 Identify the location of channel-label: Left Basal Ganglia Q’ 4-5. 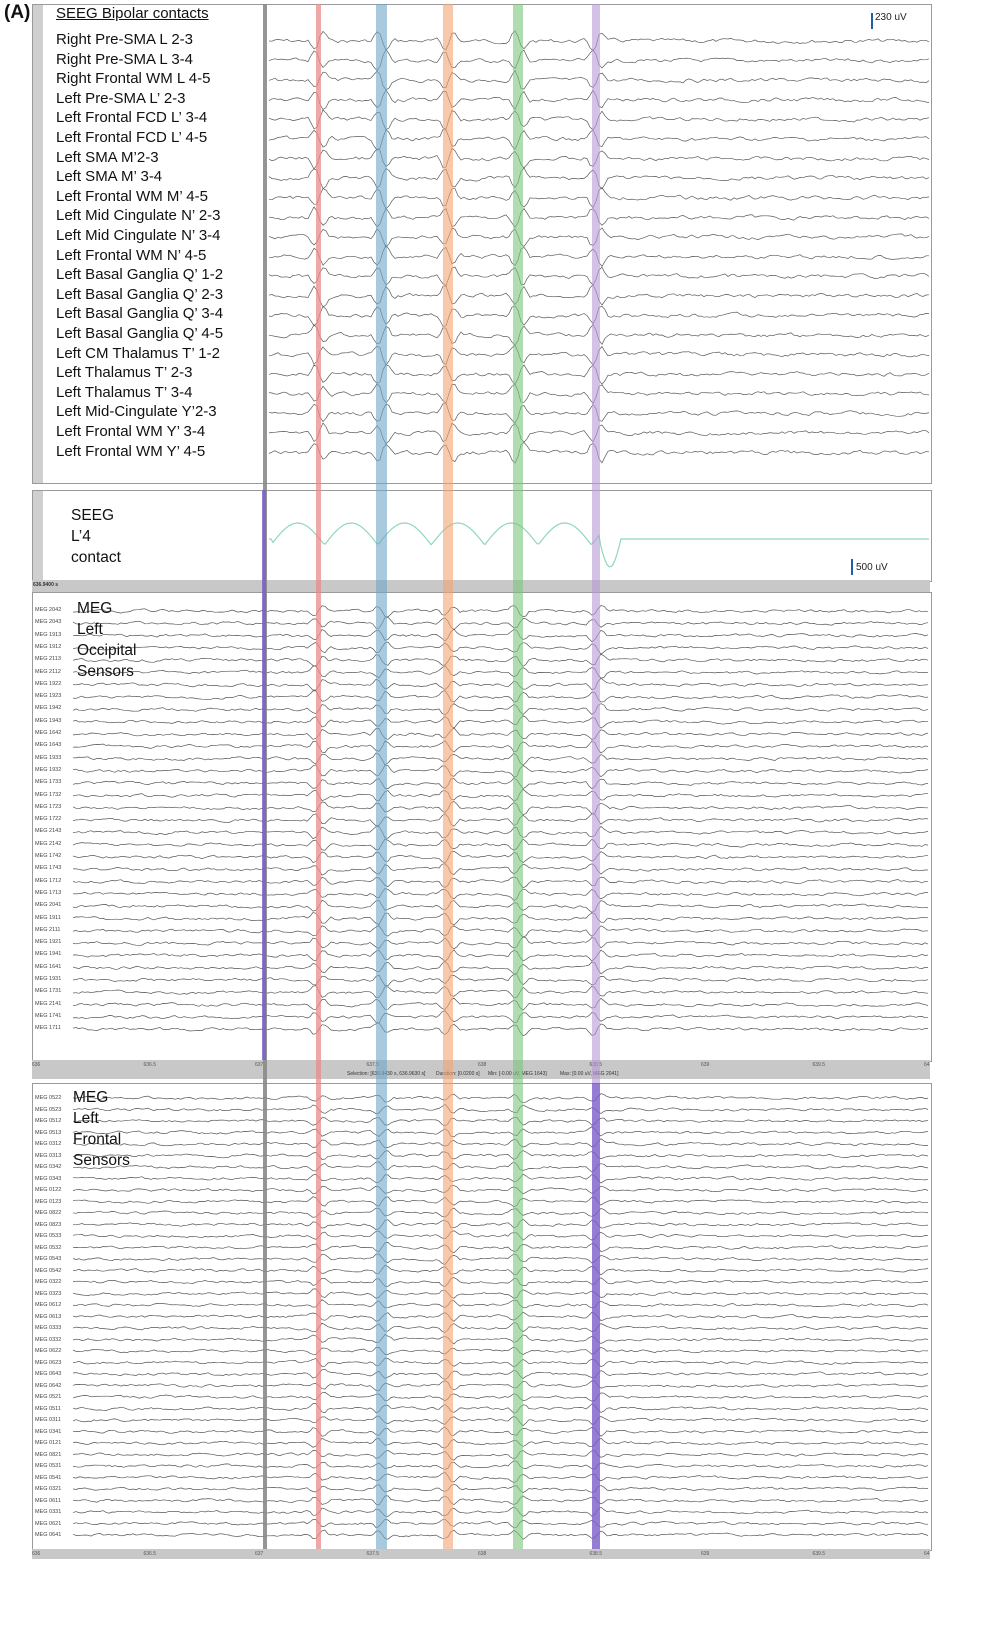
(140, 333).